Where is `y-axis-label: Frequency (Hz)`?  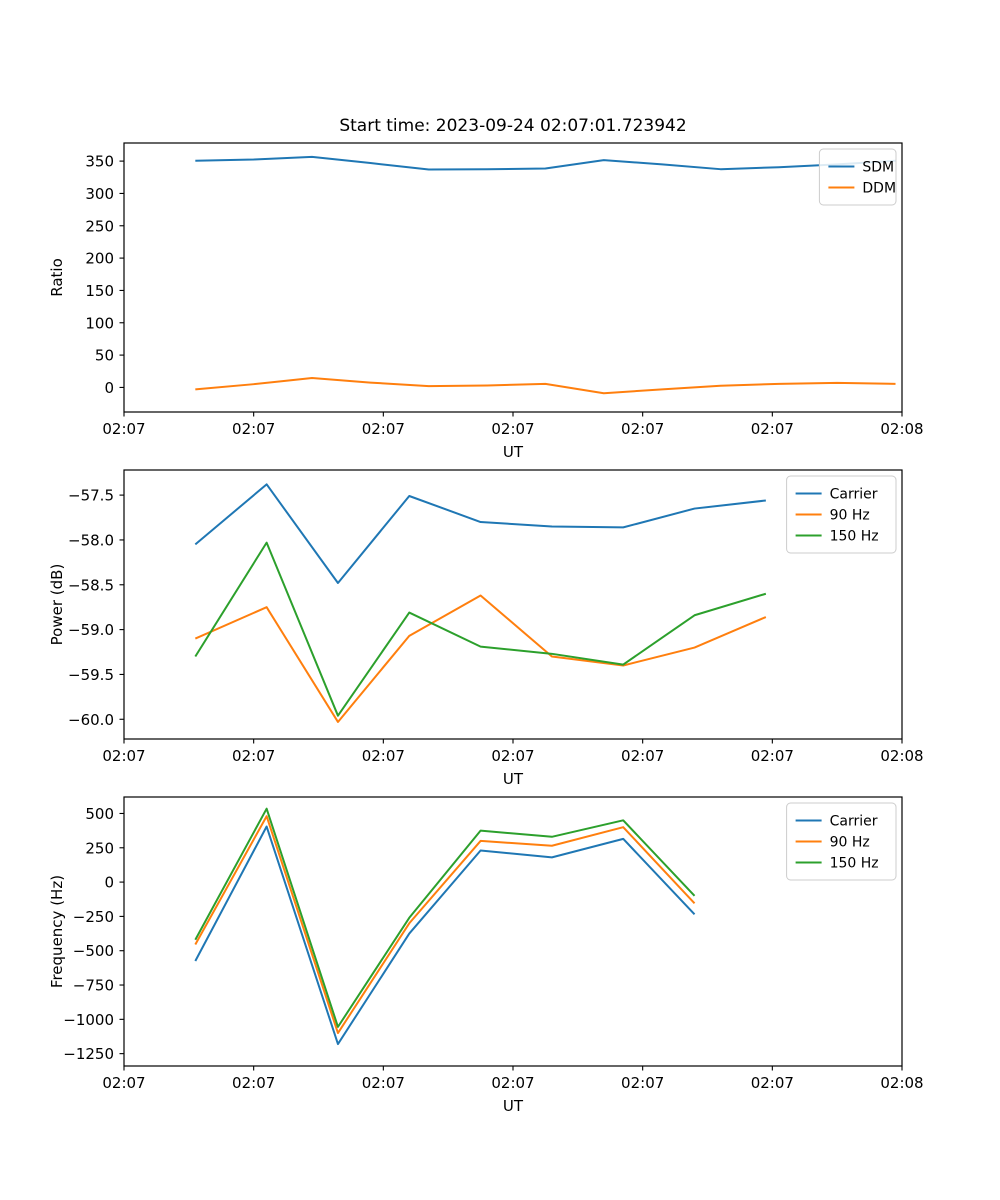 y-axis-label: Frequency (Hz) is located at coordinates (57, 931).